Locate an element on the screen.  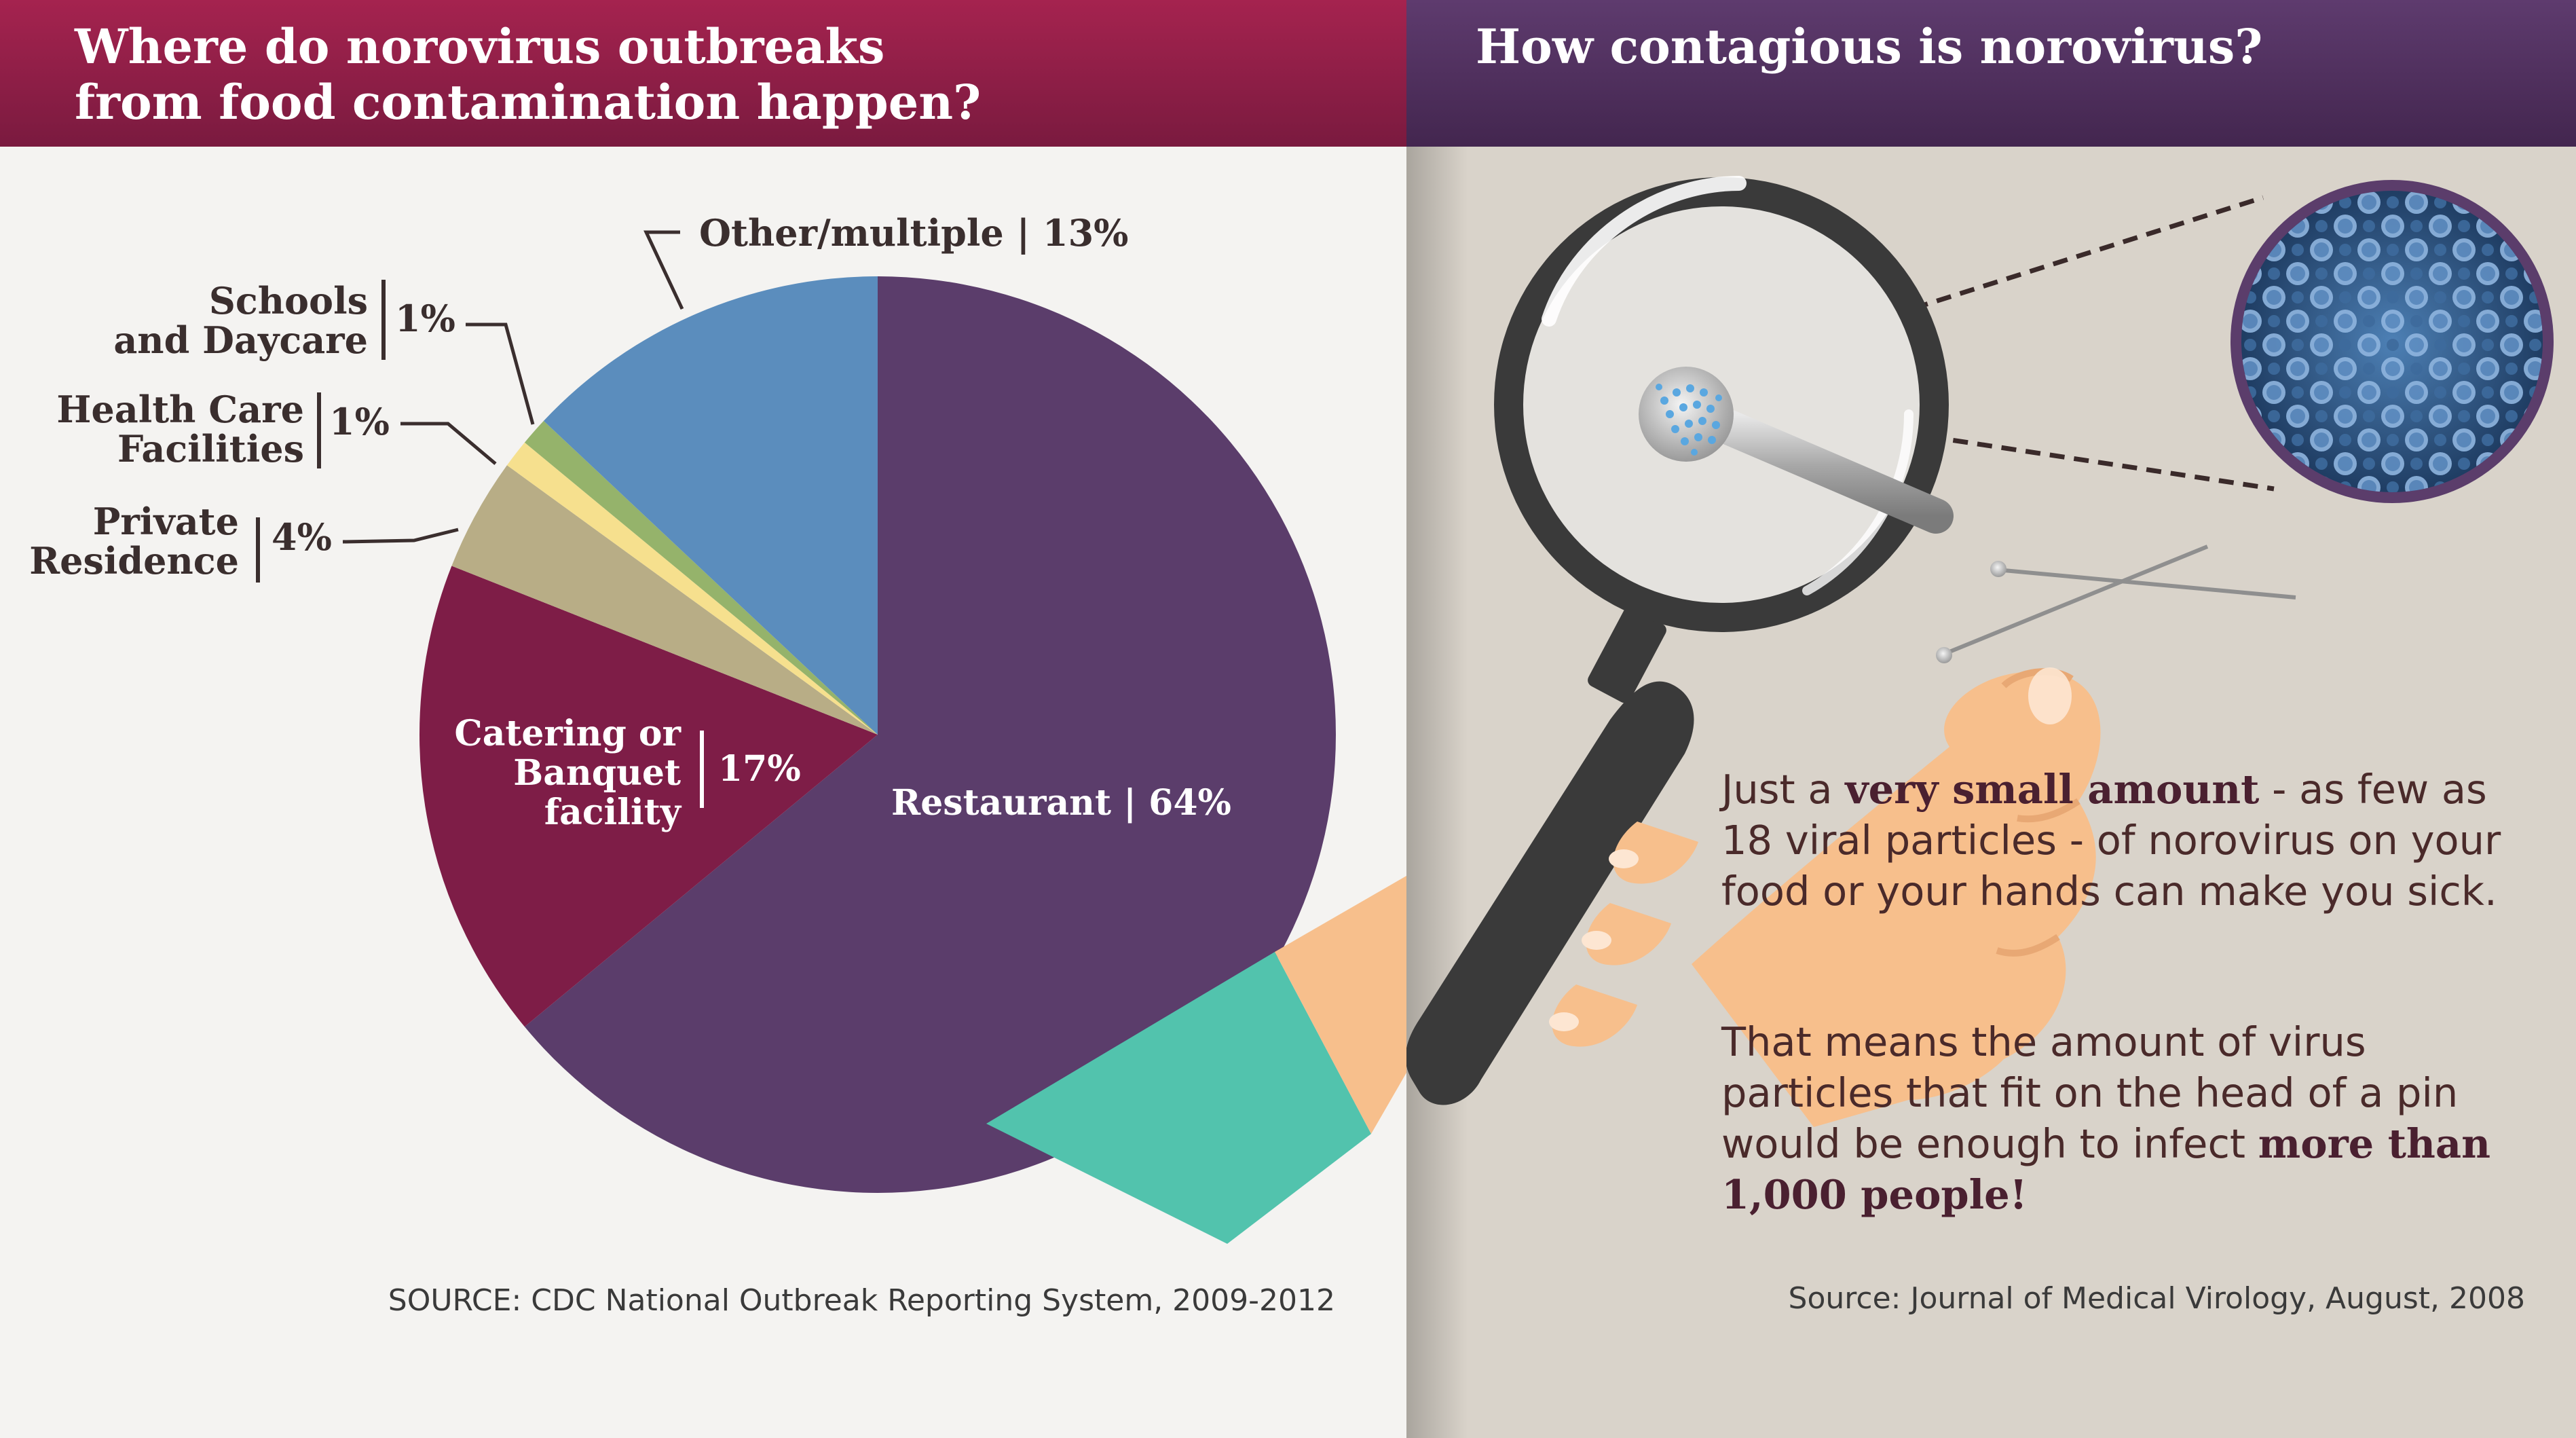
label-health-pct: 1% is located at coordinates (360, 422).